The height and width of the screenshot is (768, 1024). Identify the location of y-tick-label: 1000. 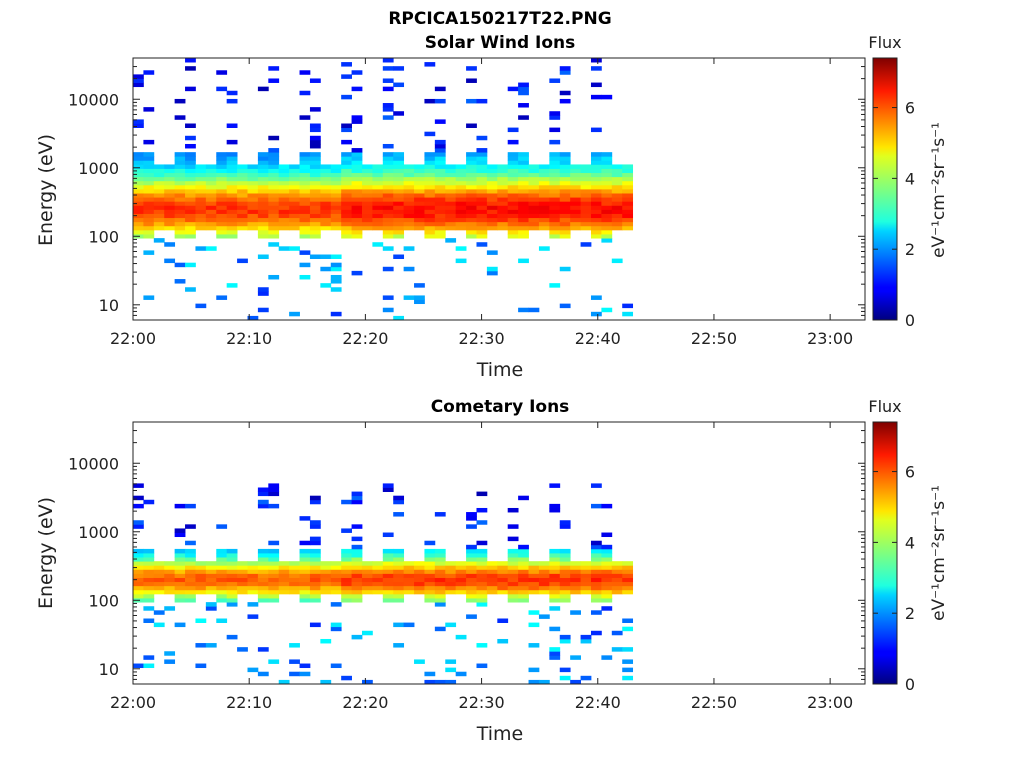
(98, 532).